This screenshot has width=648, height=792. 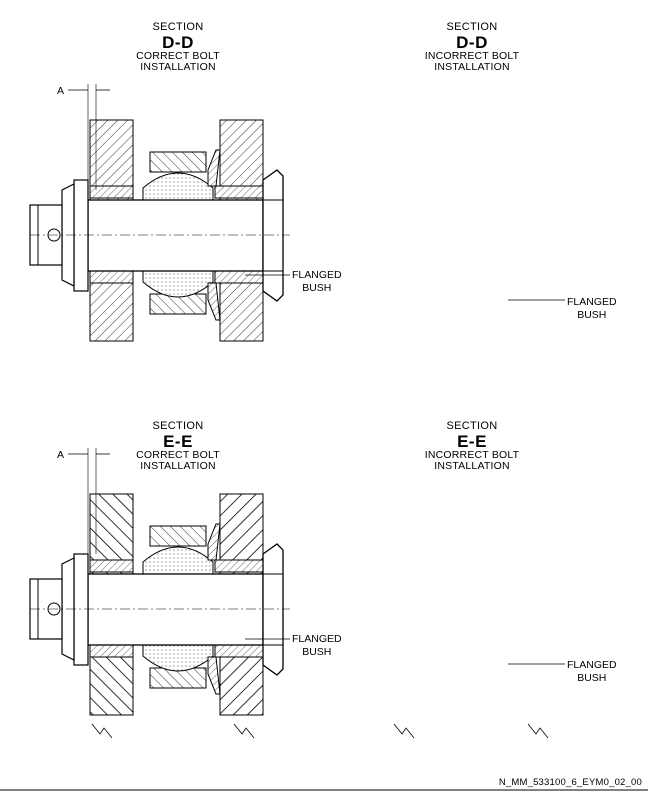 I want to click on assembly-body-dd-correct, so click(x=159, y=230).